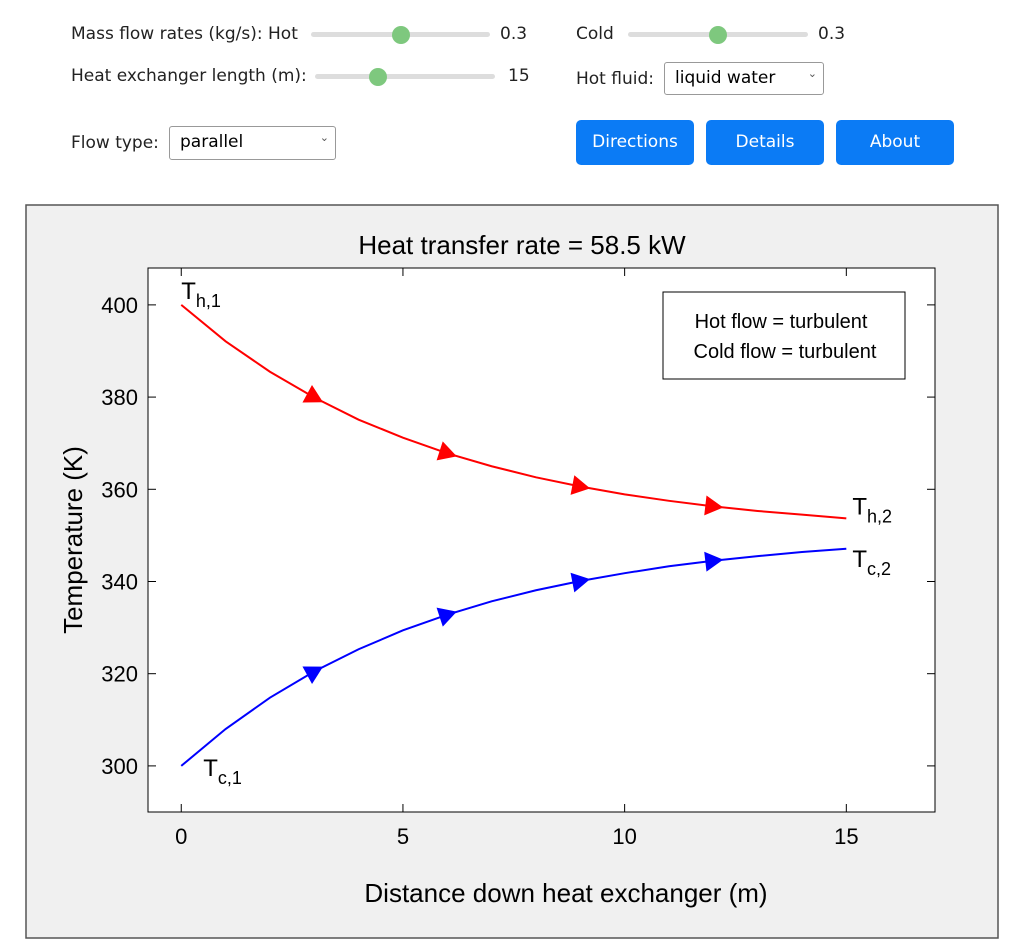 The image size is (1024, 952). I want to click on label: Heat exchanger length (m):, so click(189, 76).